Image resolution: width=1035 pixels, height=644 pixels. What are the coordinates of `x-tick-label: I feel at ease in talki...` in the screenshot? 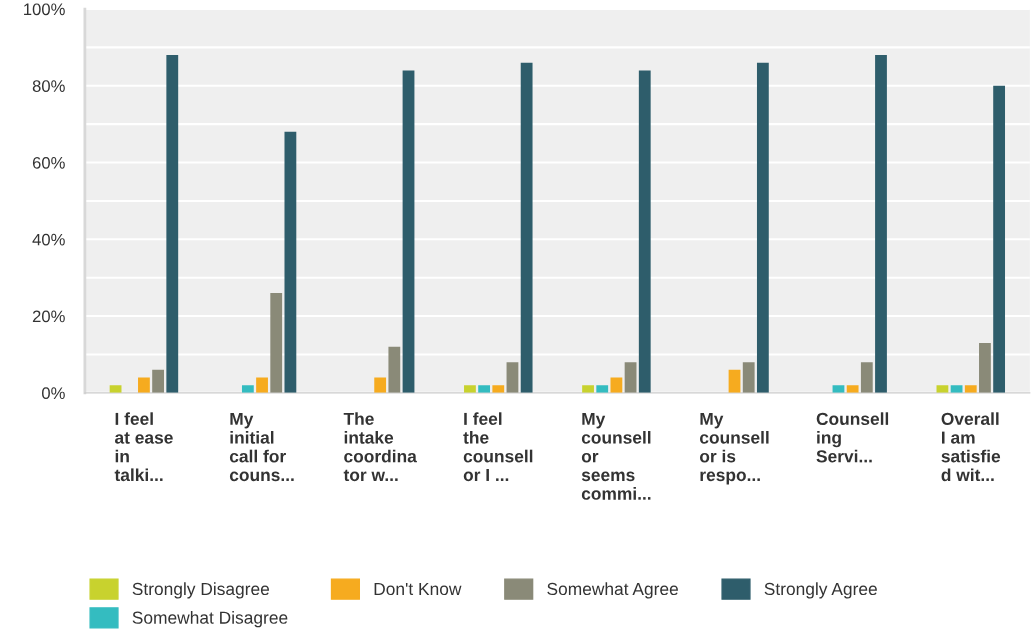 It's located at (143, 447).